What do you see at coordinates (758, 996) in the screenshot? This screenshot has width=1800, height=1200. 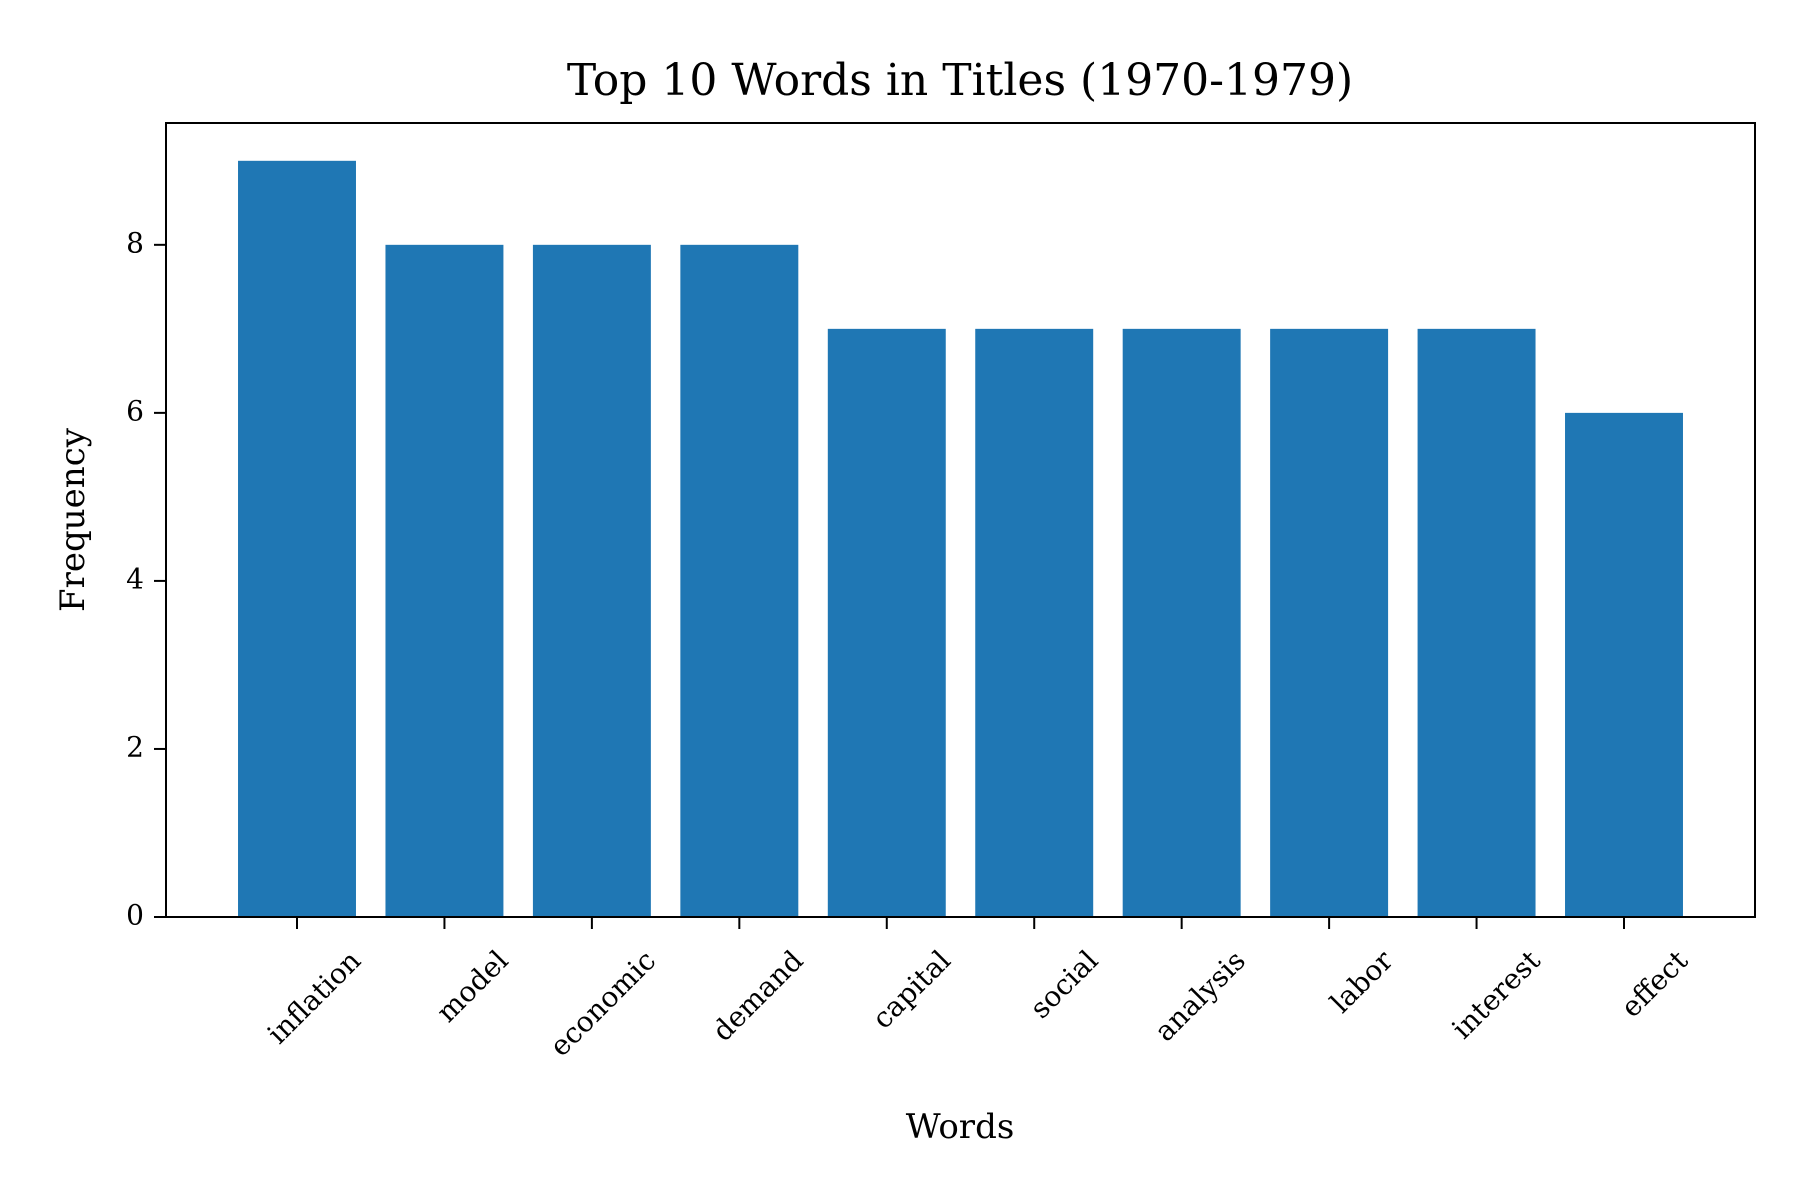 I see `x-tick-label: demand` at bounding box center [758, 996].